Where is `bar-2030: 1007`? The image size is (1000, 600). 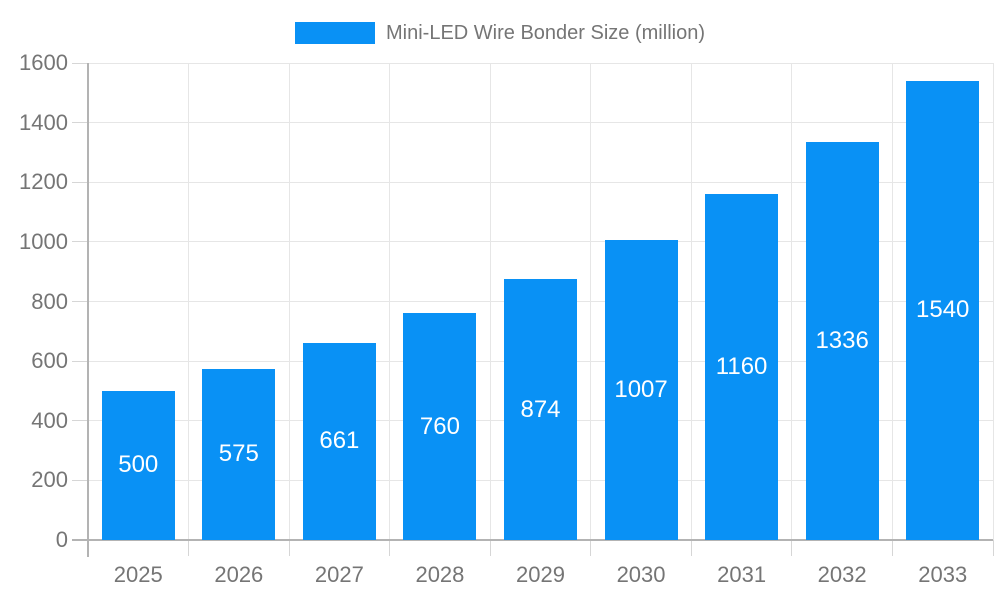 bar-2030: 1007 is located at coordinates (641, 389).